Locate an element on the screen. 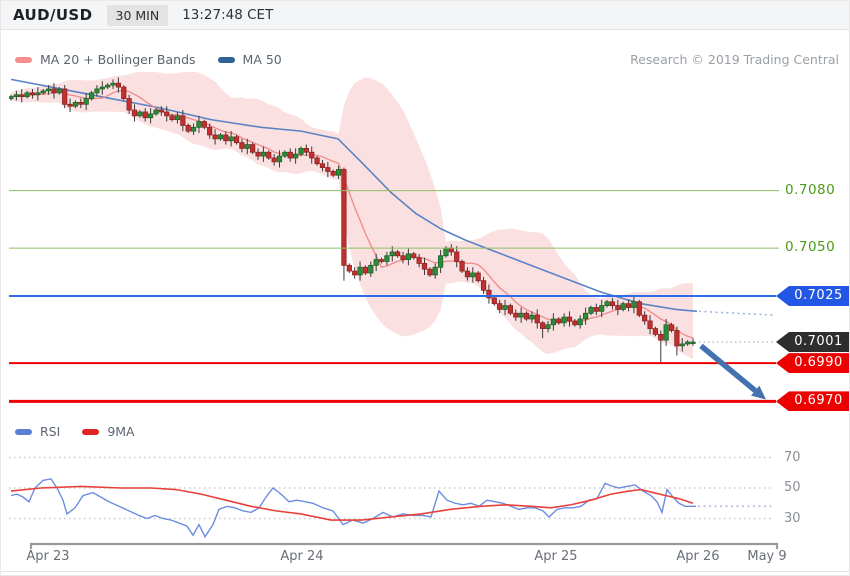 Image resolution: width=850 pixels, height=576 pixels. x-axis-date-label: Apr 23 is located at coordinates (48, 556).